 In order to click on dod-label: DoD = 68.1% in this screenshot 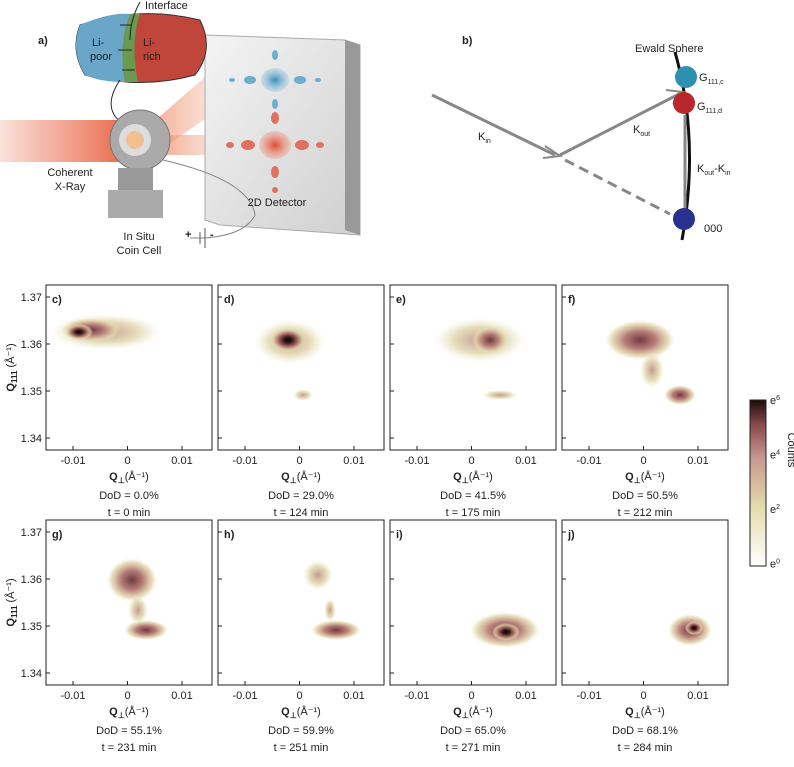, I will do `click(645, 731)`.